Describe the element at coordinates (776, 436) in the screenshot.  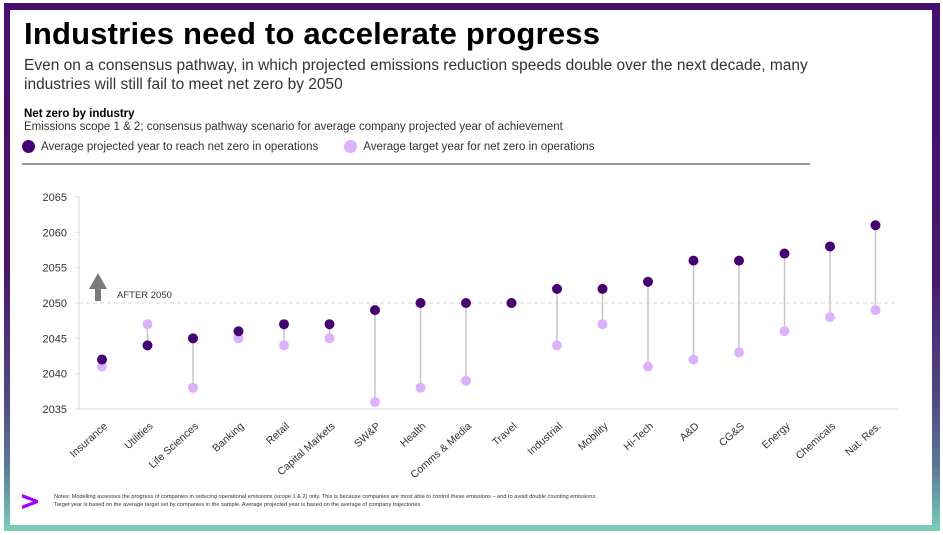
I see `x-tick-label: Energy` at that location.